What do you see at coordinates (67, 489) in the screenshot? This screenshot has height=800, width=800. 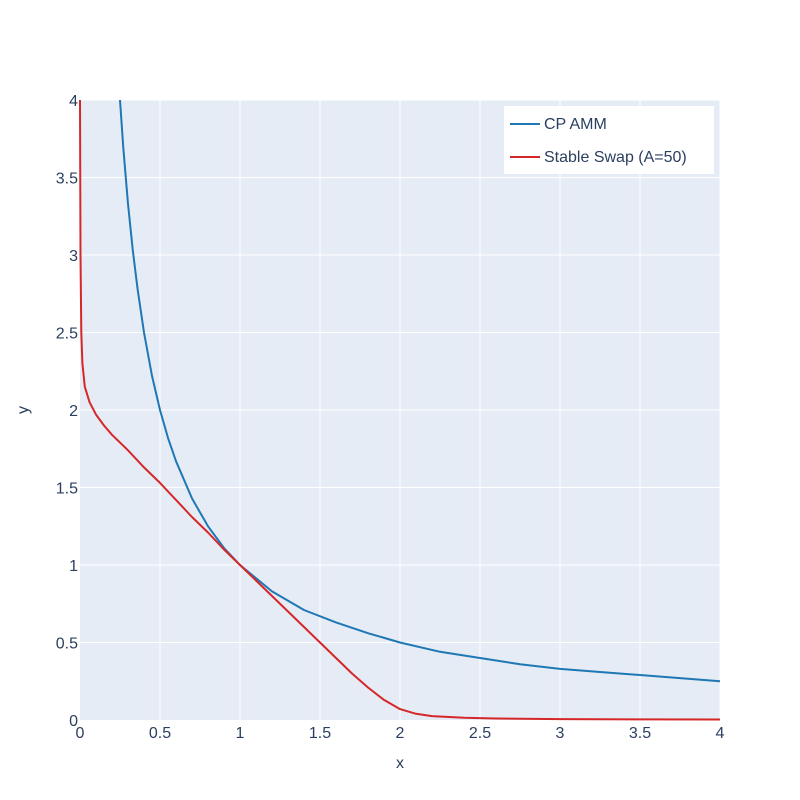 I see `y-tick-label: 1.5` at bounding box center [67, 489].